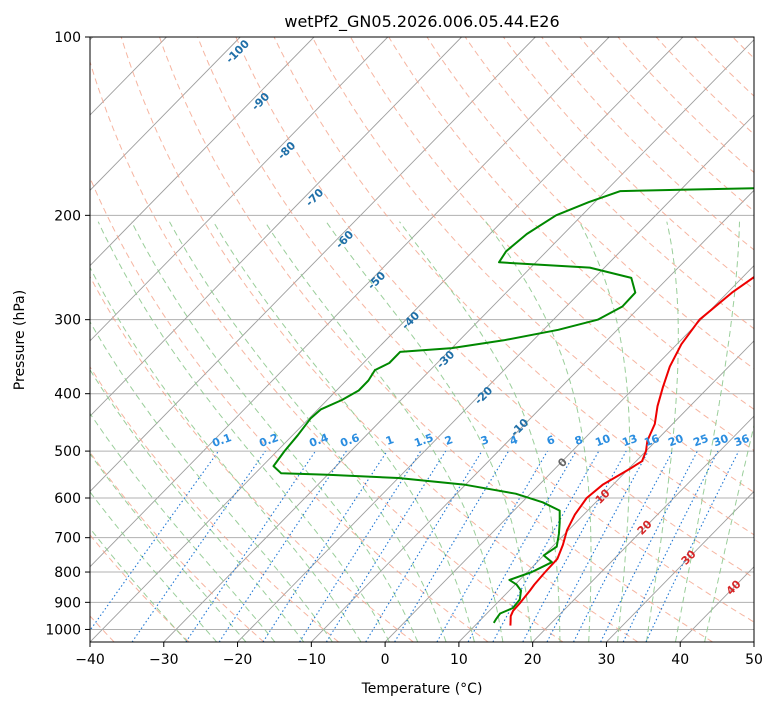 The width and height of the screenshot is (775, 708). What do you see at coordinates (344, 239) in the screenshot?
I see `dry-adiabat-label: -60` at bounding box center [344, 239].